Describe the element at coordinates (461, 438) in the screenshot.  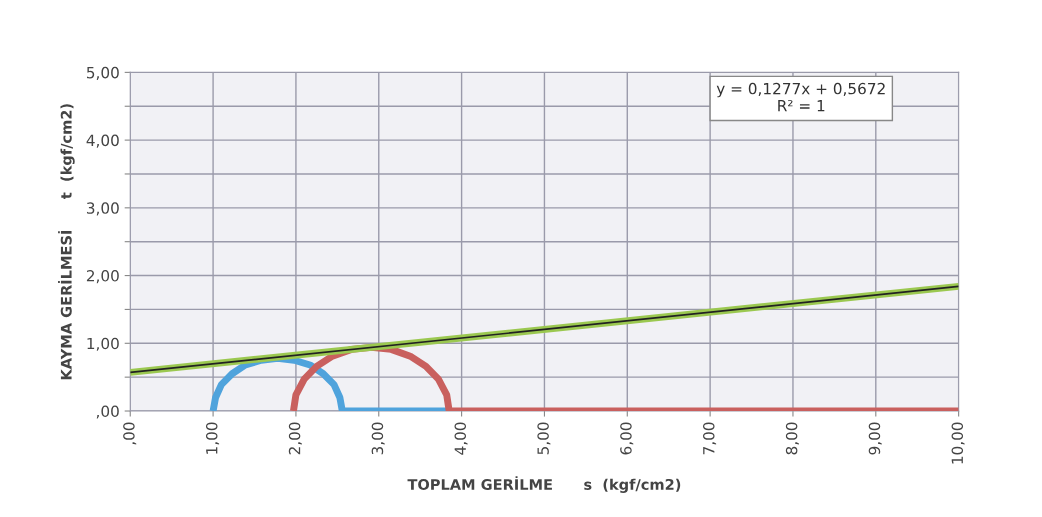
I see `x-tick-label: 4,00` at that location.